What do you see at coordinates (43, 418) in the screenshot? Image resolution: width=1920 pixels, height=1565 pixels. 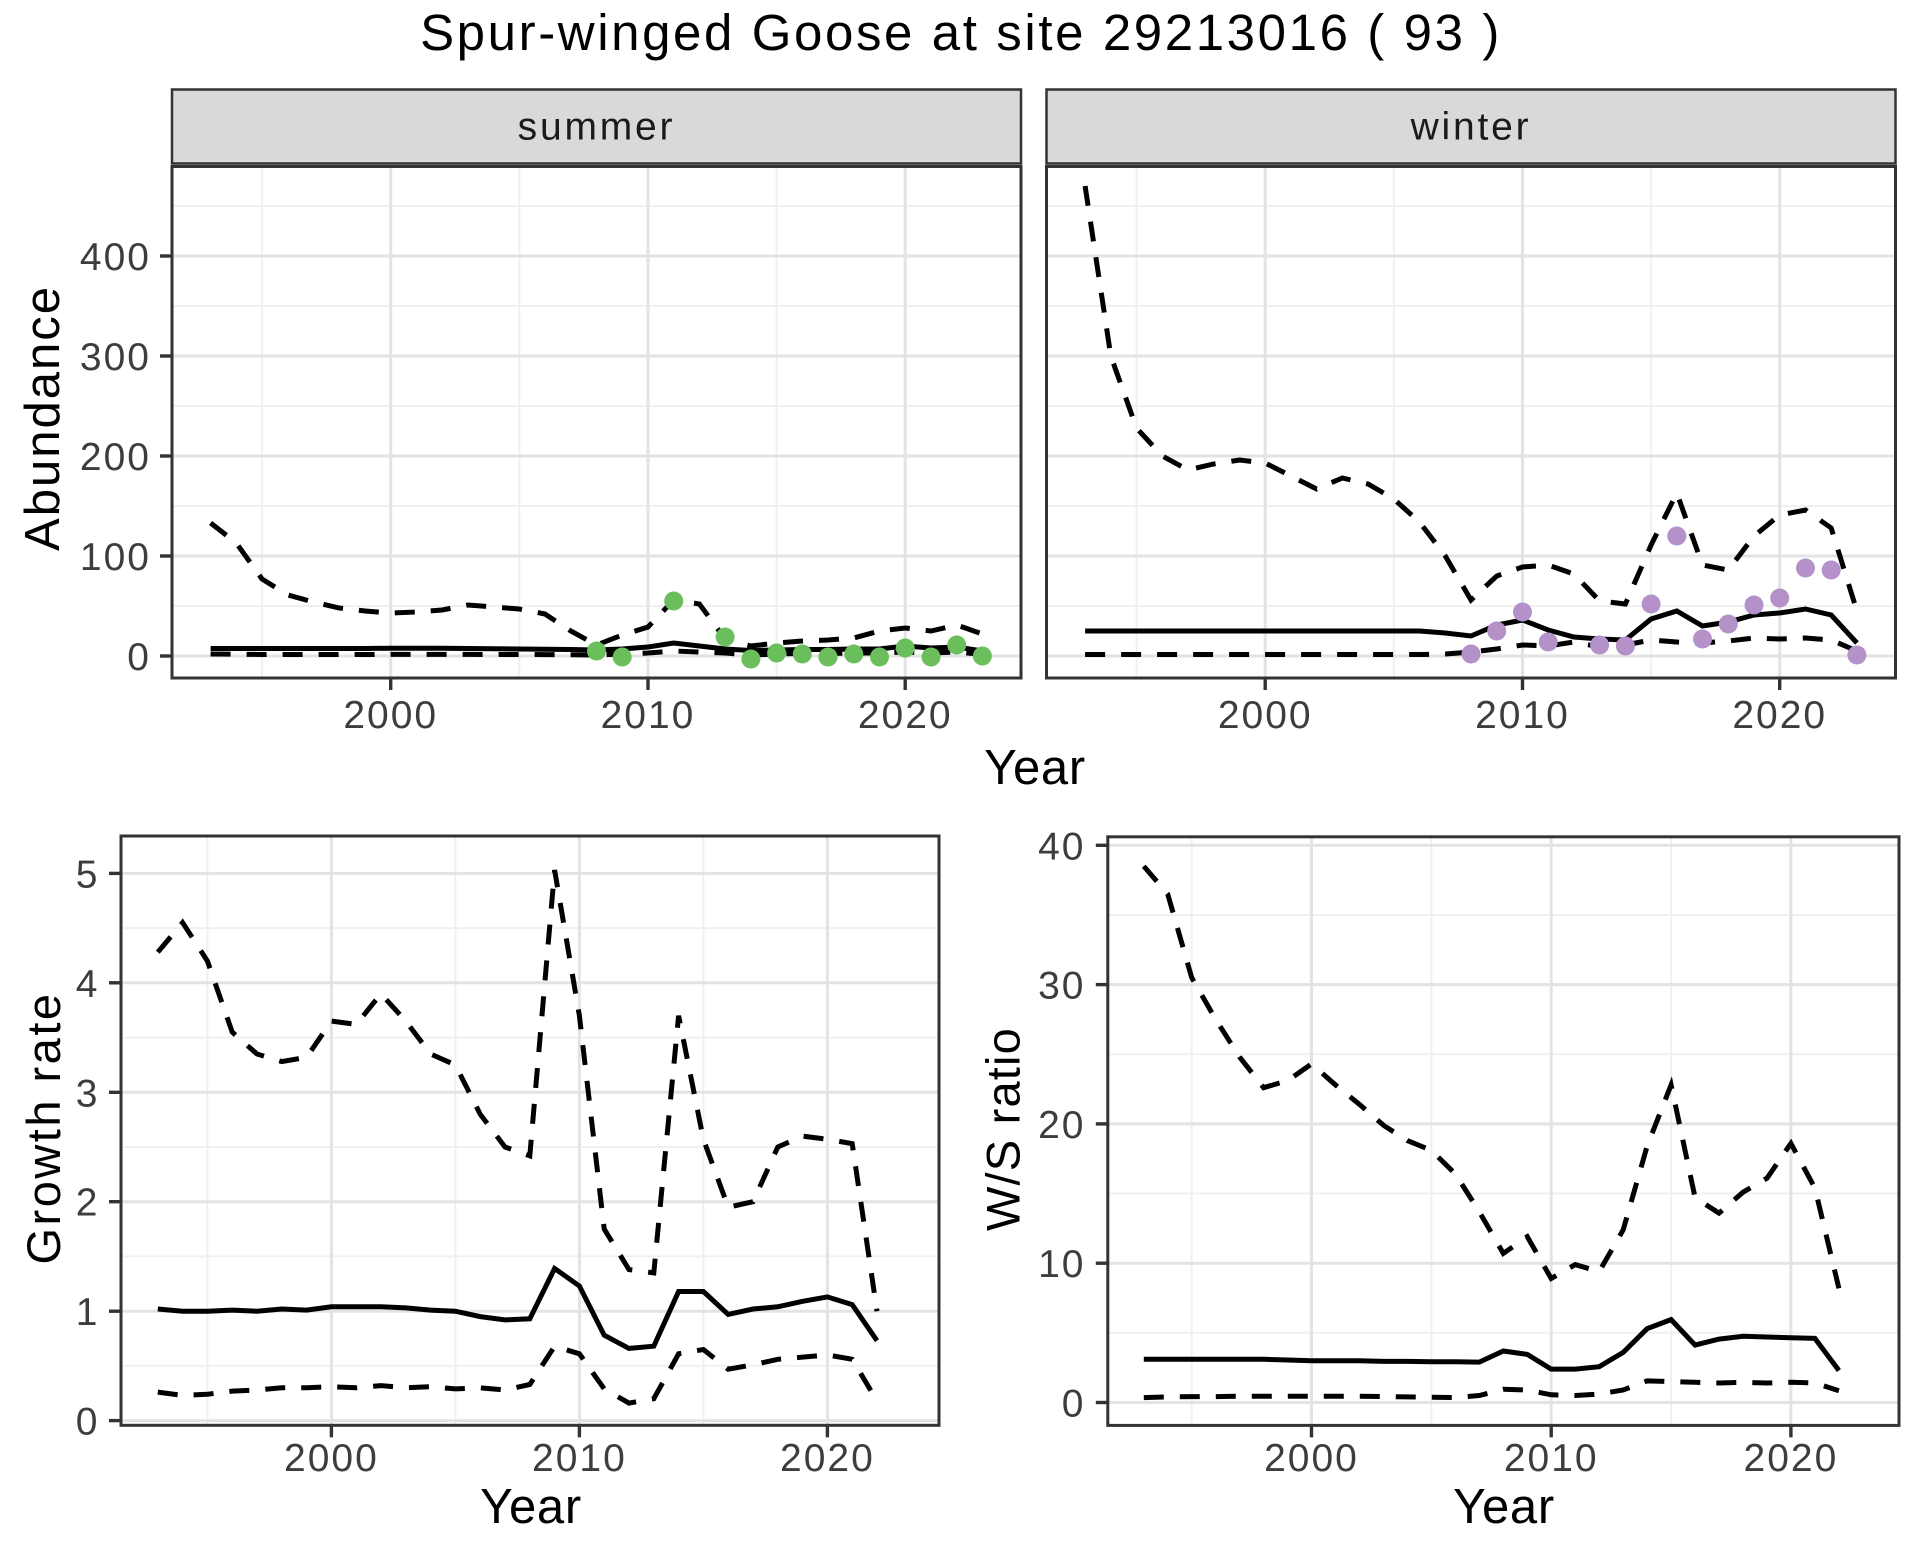 I see `svg-text: Abundance` at bounding box center [43, 418].